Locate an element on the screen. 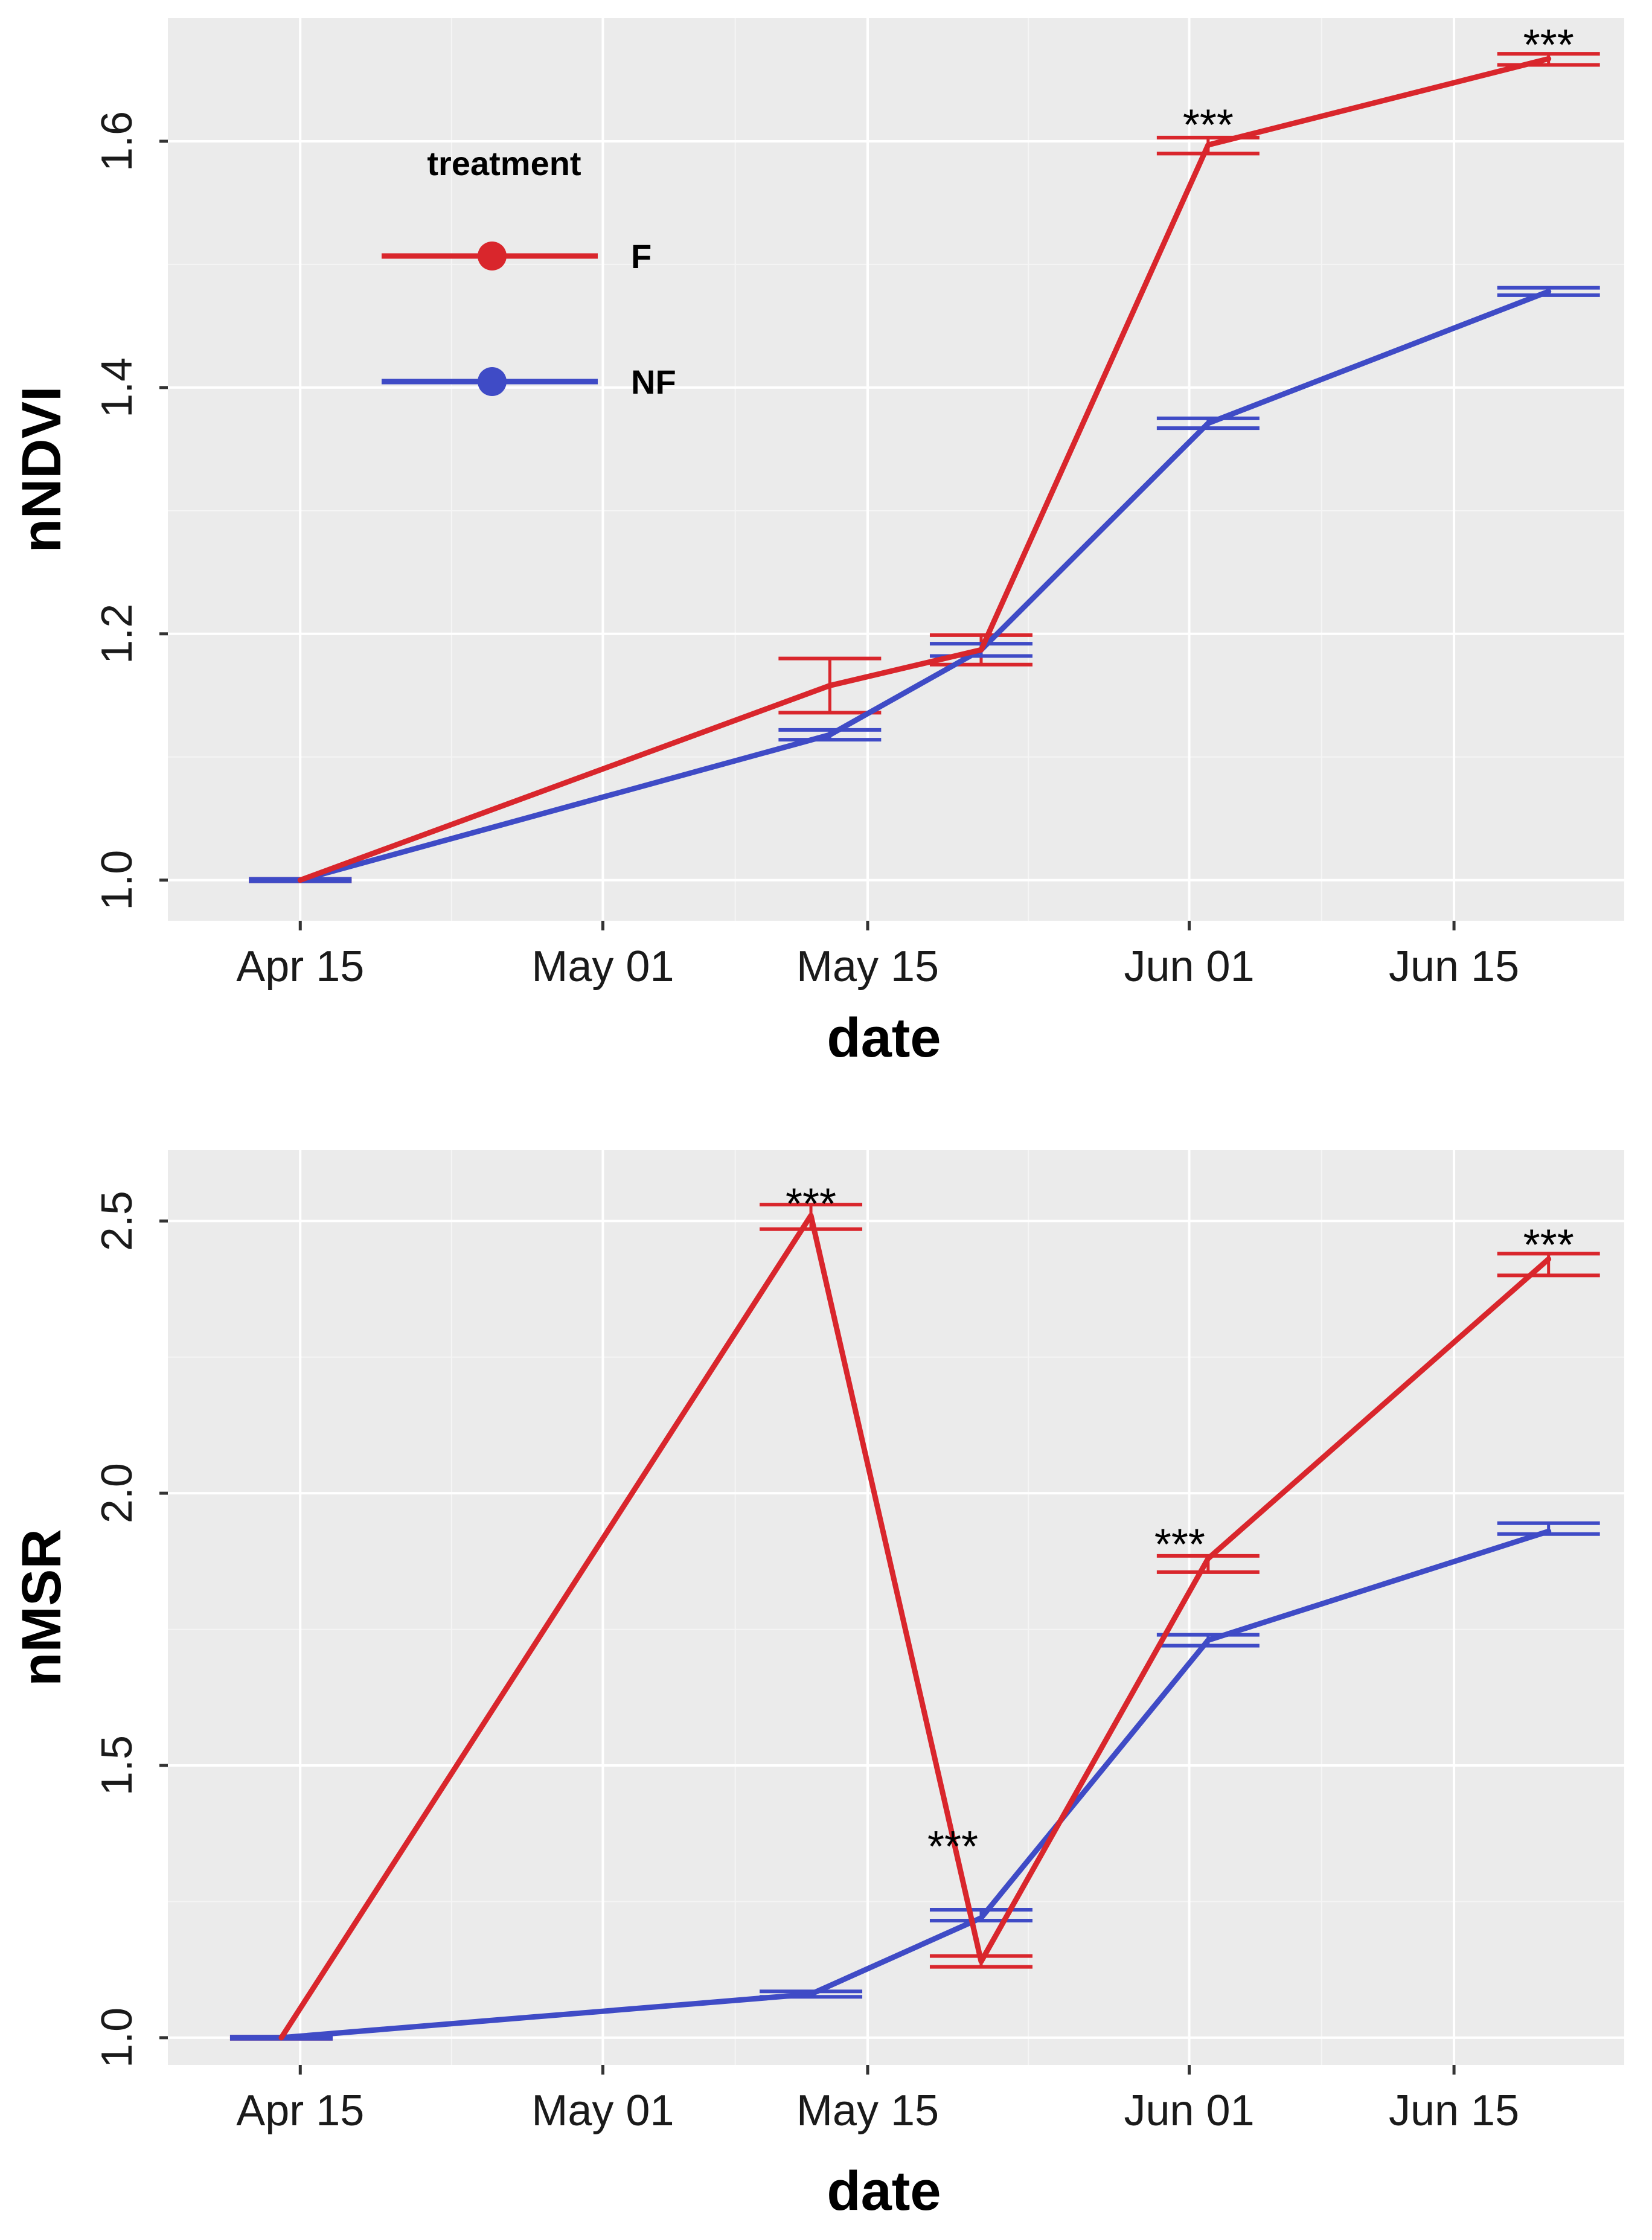 The image size is (1652, 2240). legend: treatment F NF is located at coordinates (529, 272).